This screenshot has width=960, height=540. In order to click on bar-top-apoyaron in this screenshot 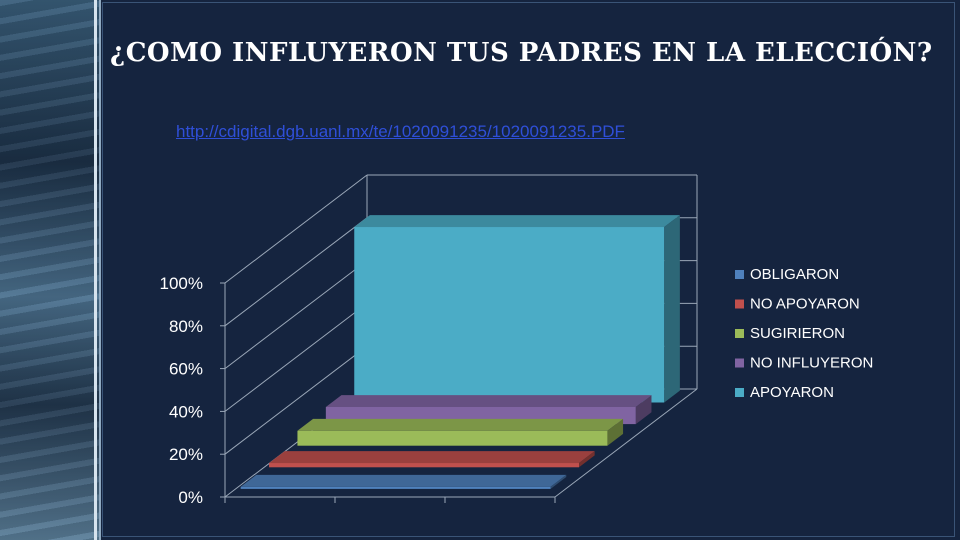, I will do `click(517, 221)`.